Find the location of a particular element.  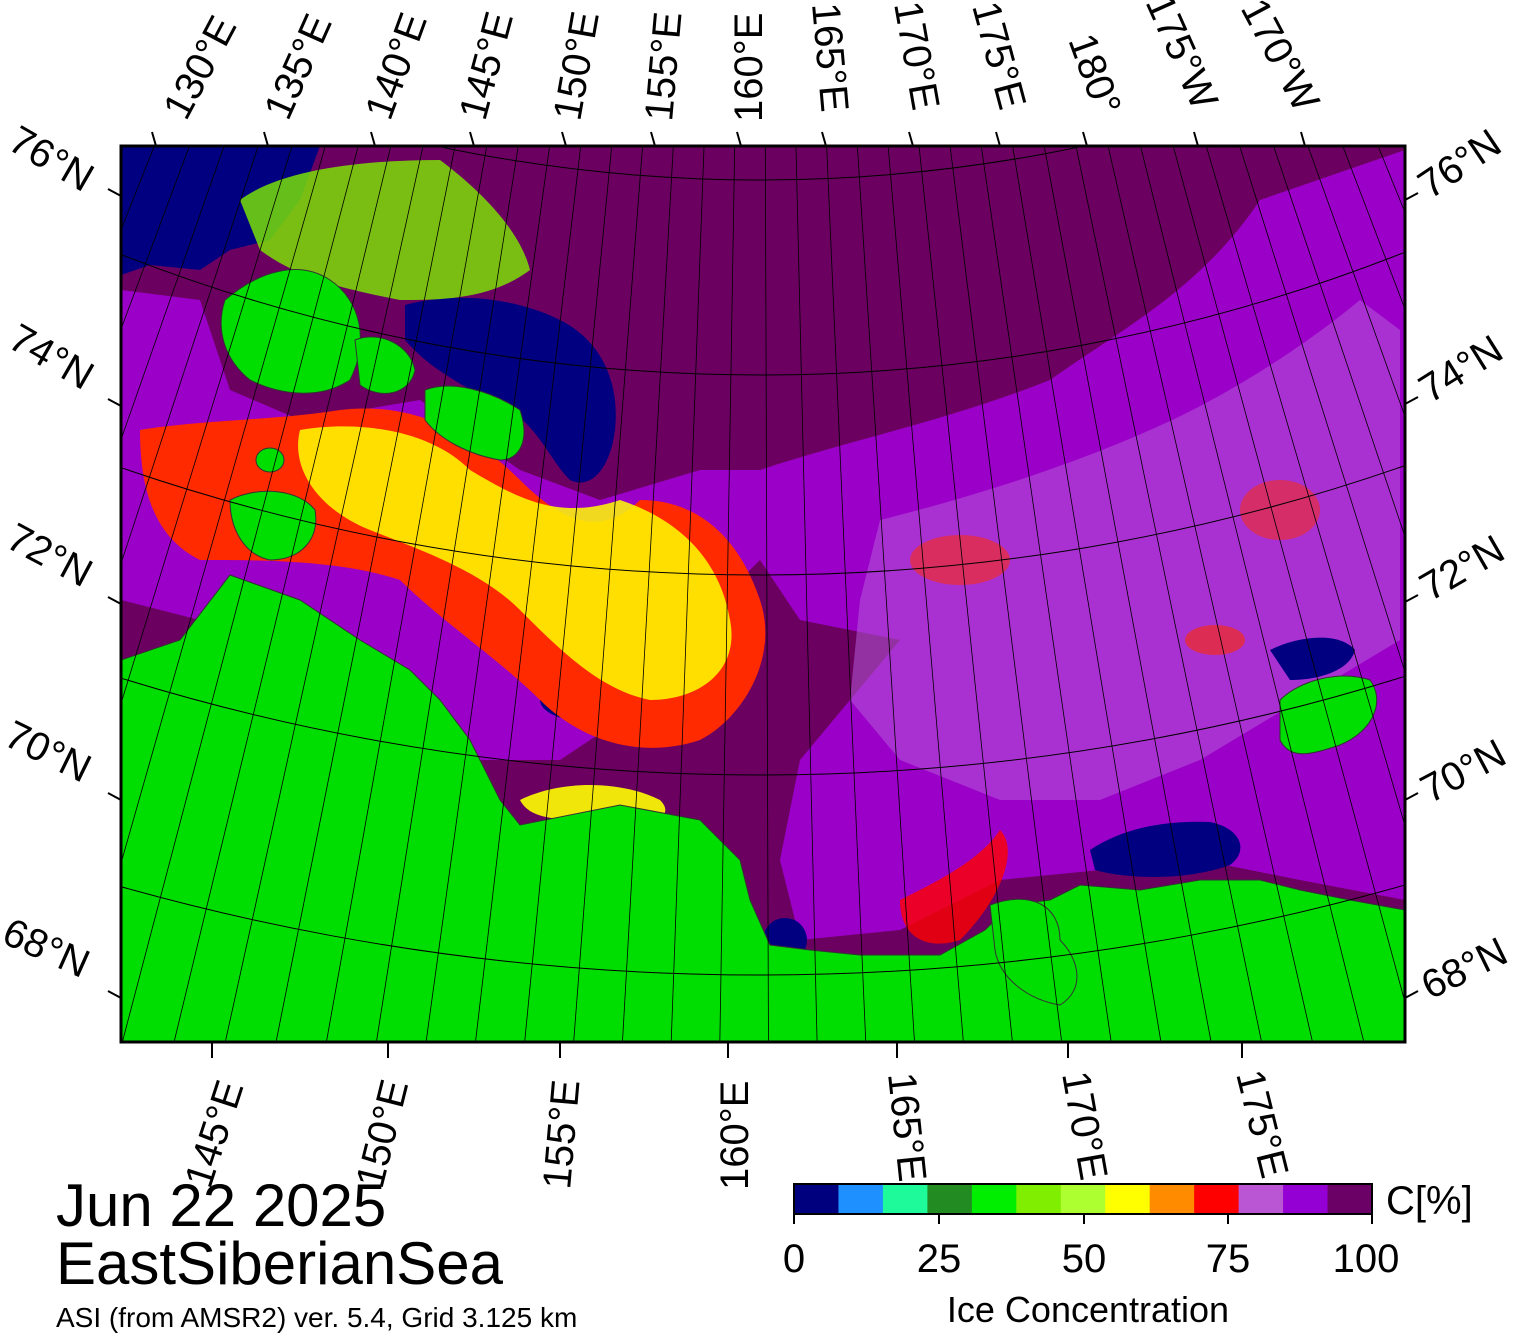

marginal-ice-green is located at coordinates (385, 230).